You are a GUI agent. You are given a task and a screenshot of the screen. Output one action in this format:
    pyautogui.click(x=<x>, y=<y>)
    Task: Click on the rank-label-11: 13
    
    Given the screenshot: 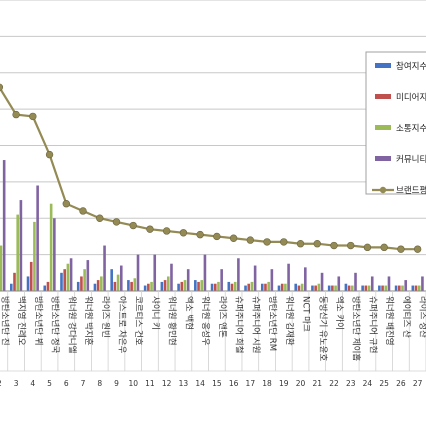 What is the action you would take?
    pyautogui.click(x=184, y=383)
    